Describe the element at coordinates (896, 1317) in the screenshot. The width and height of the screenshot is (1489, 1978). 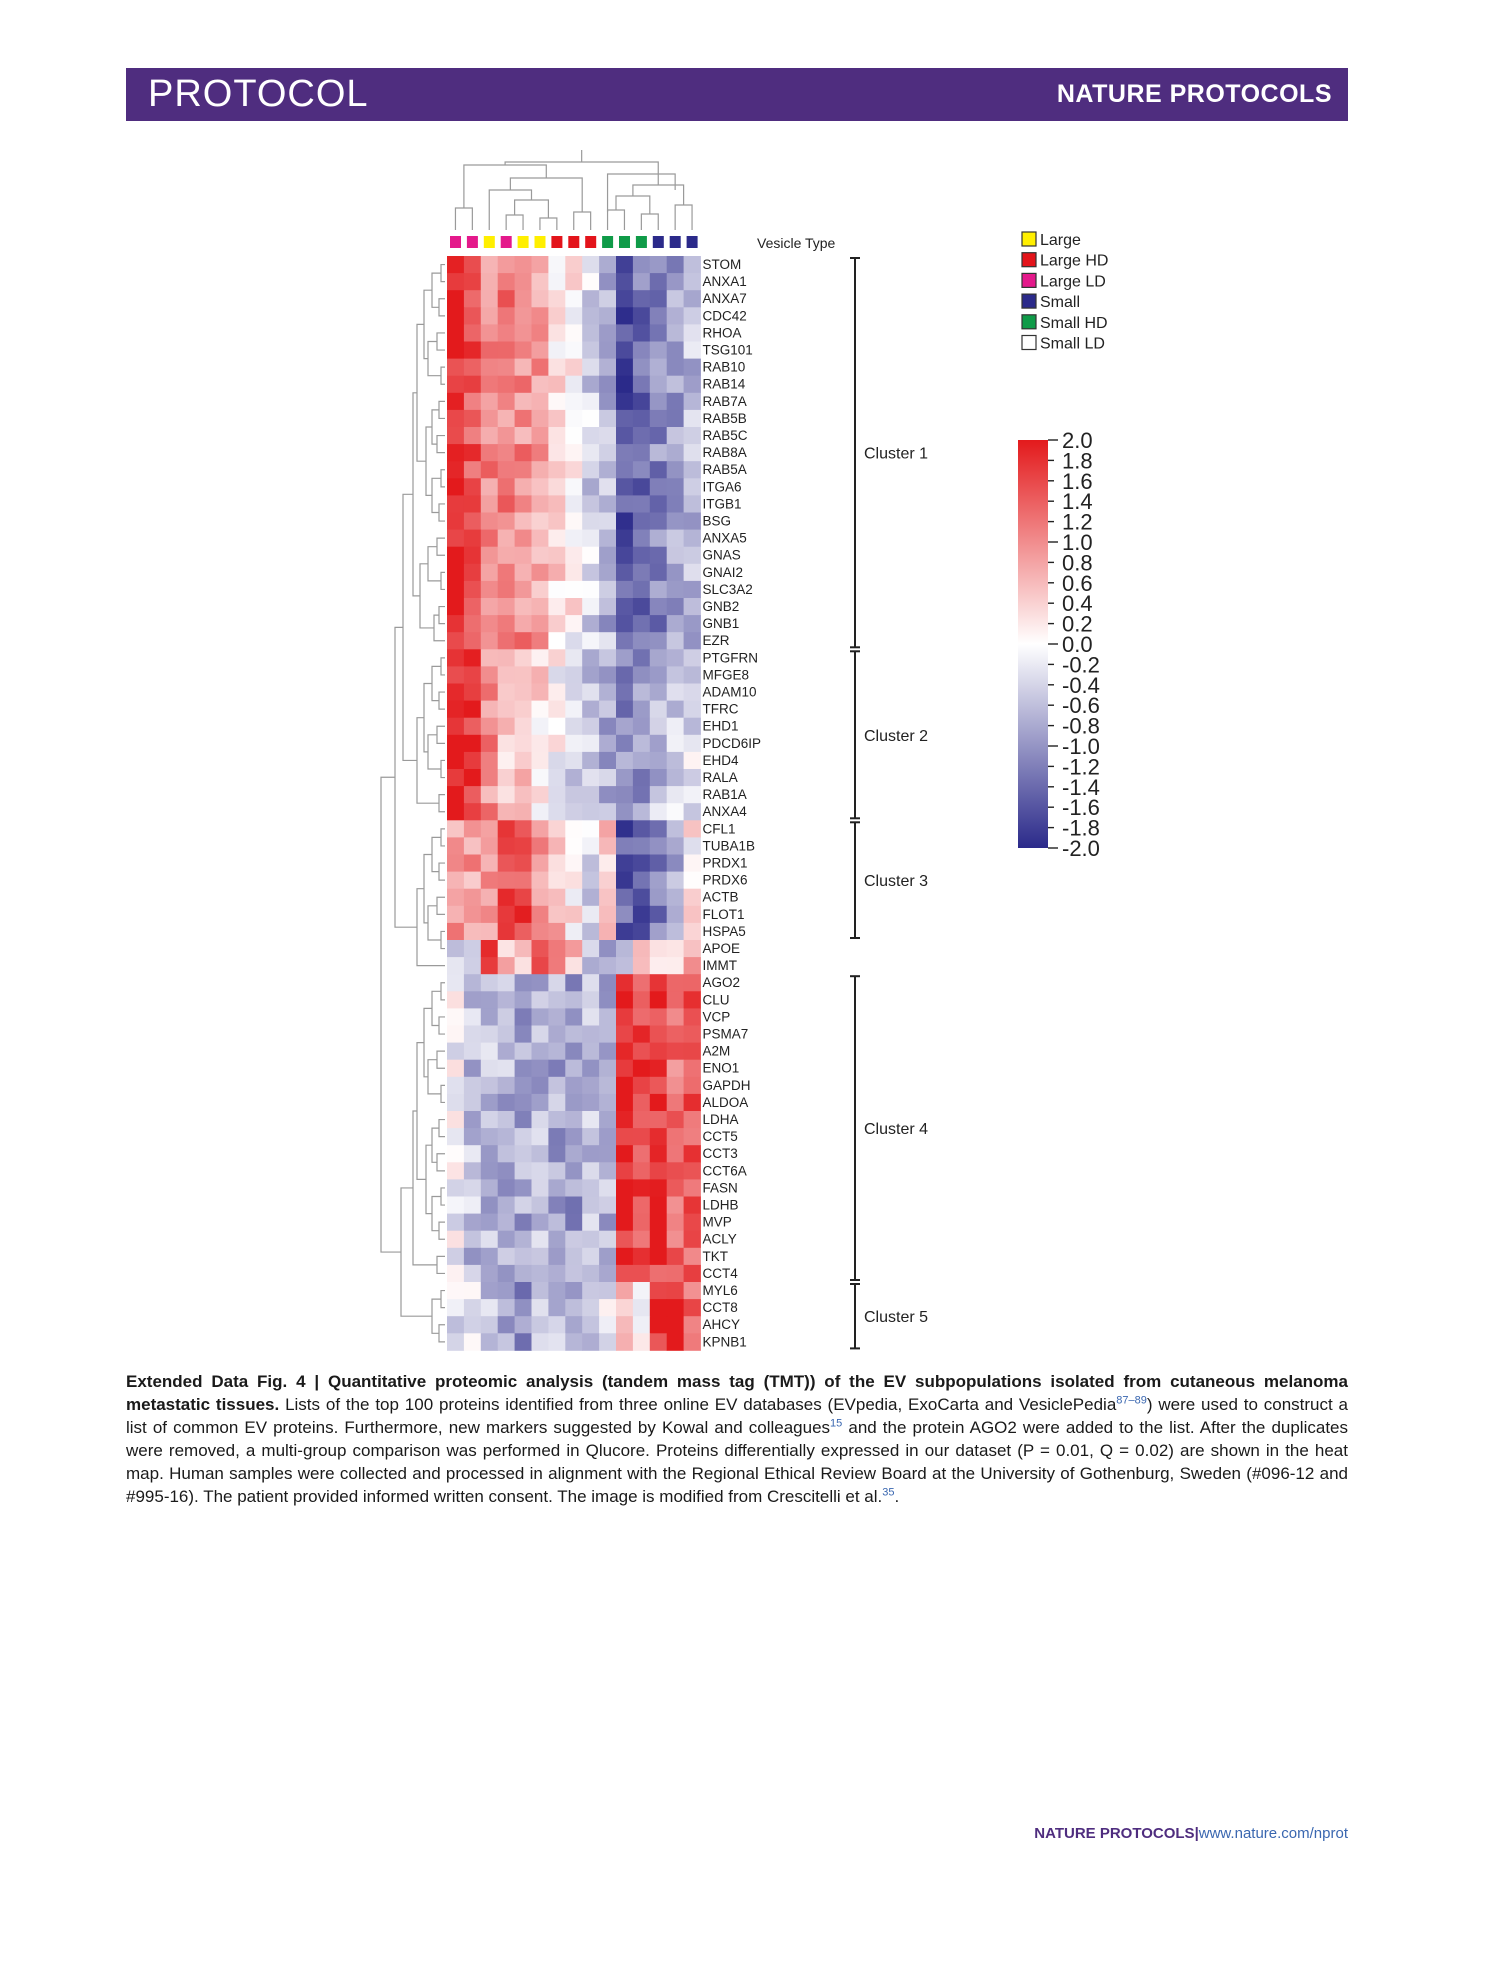
I see `cluster-label: Cluster 5` at that location.